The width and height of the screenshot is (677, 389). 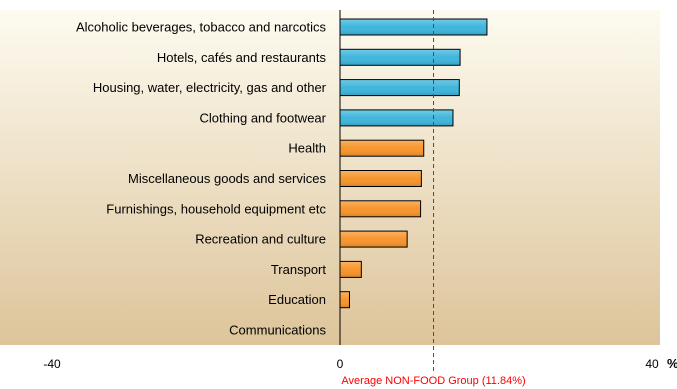 What do you see at coordinates (260, 239) in the screenshot?
I see `category-label: Recreation and culture` at bounding box center [260, 239].